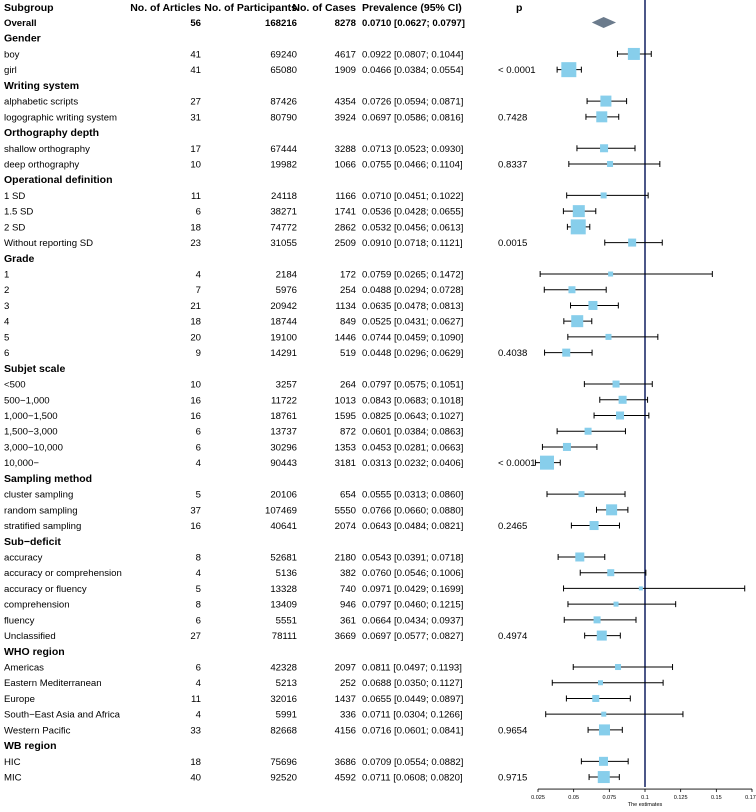 This screenshot has height=812, width=756. What do you see at coordinates (345, 416) in the screenshot?
I see `cases-value: 1595` at bounding box center [345, 416].